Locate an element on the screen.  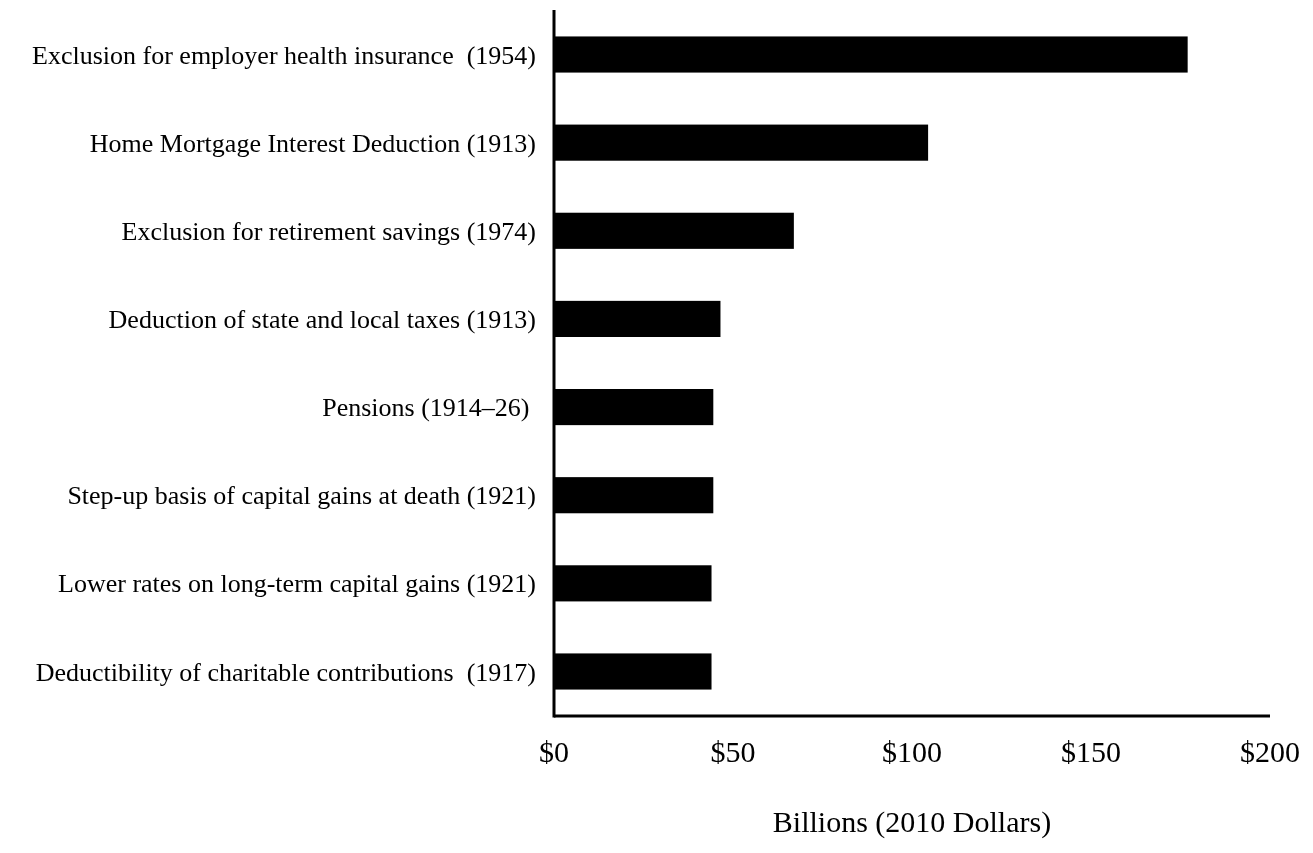
x-tick-label: $0 is located at coordinates (554, 751).